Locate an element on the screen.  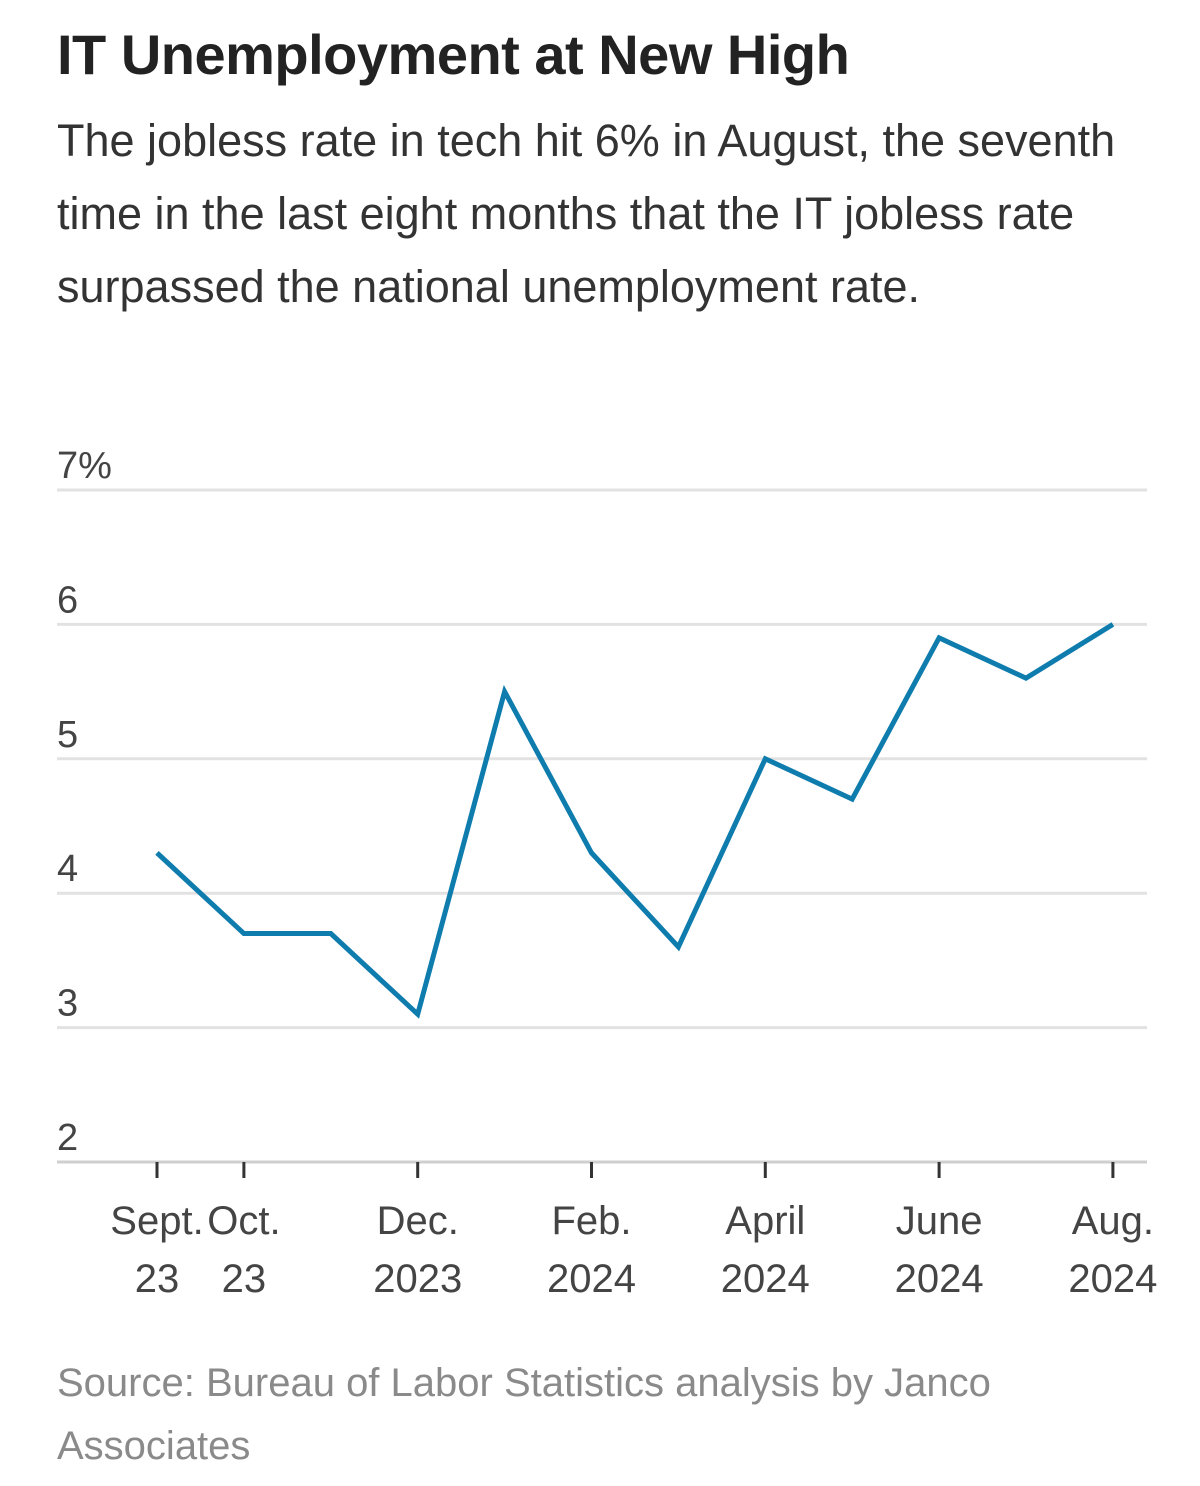
y-tick-label: 5 is located at coordinates (67, 735).